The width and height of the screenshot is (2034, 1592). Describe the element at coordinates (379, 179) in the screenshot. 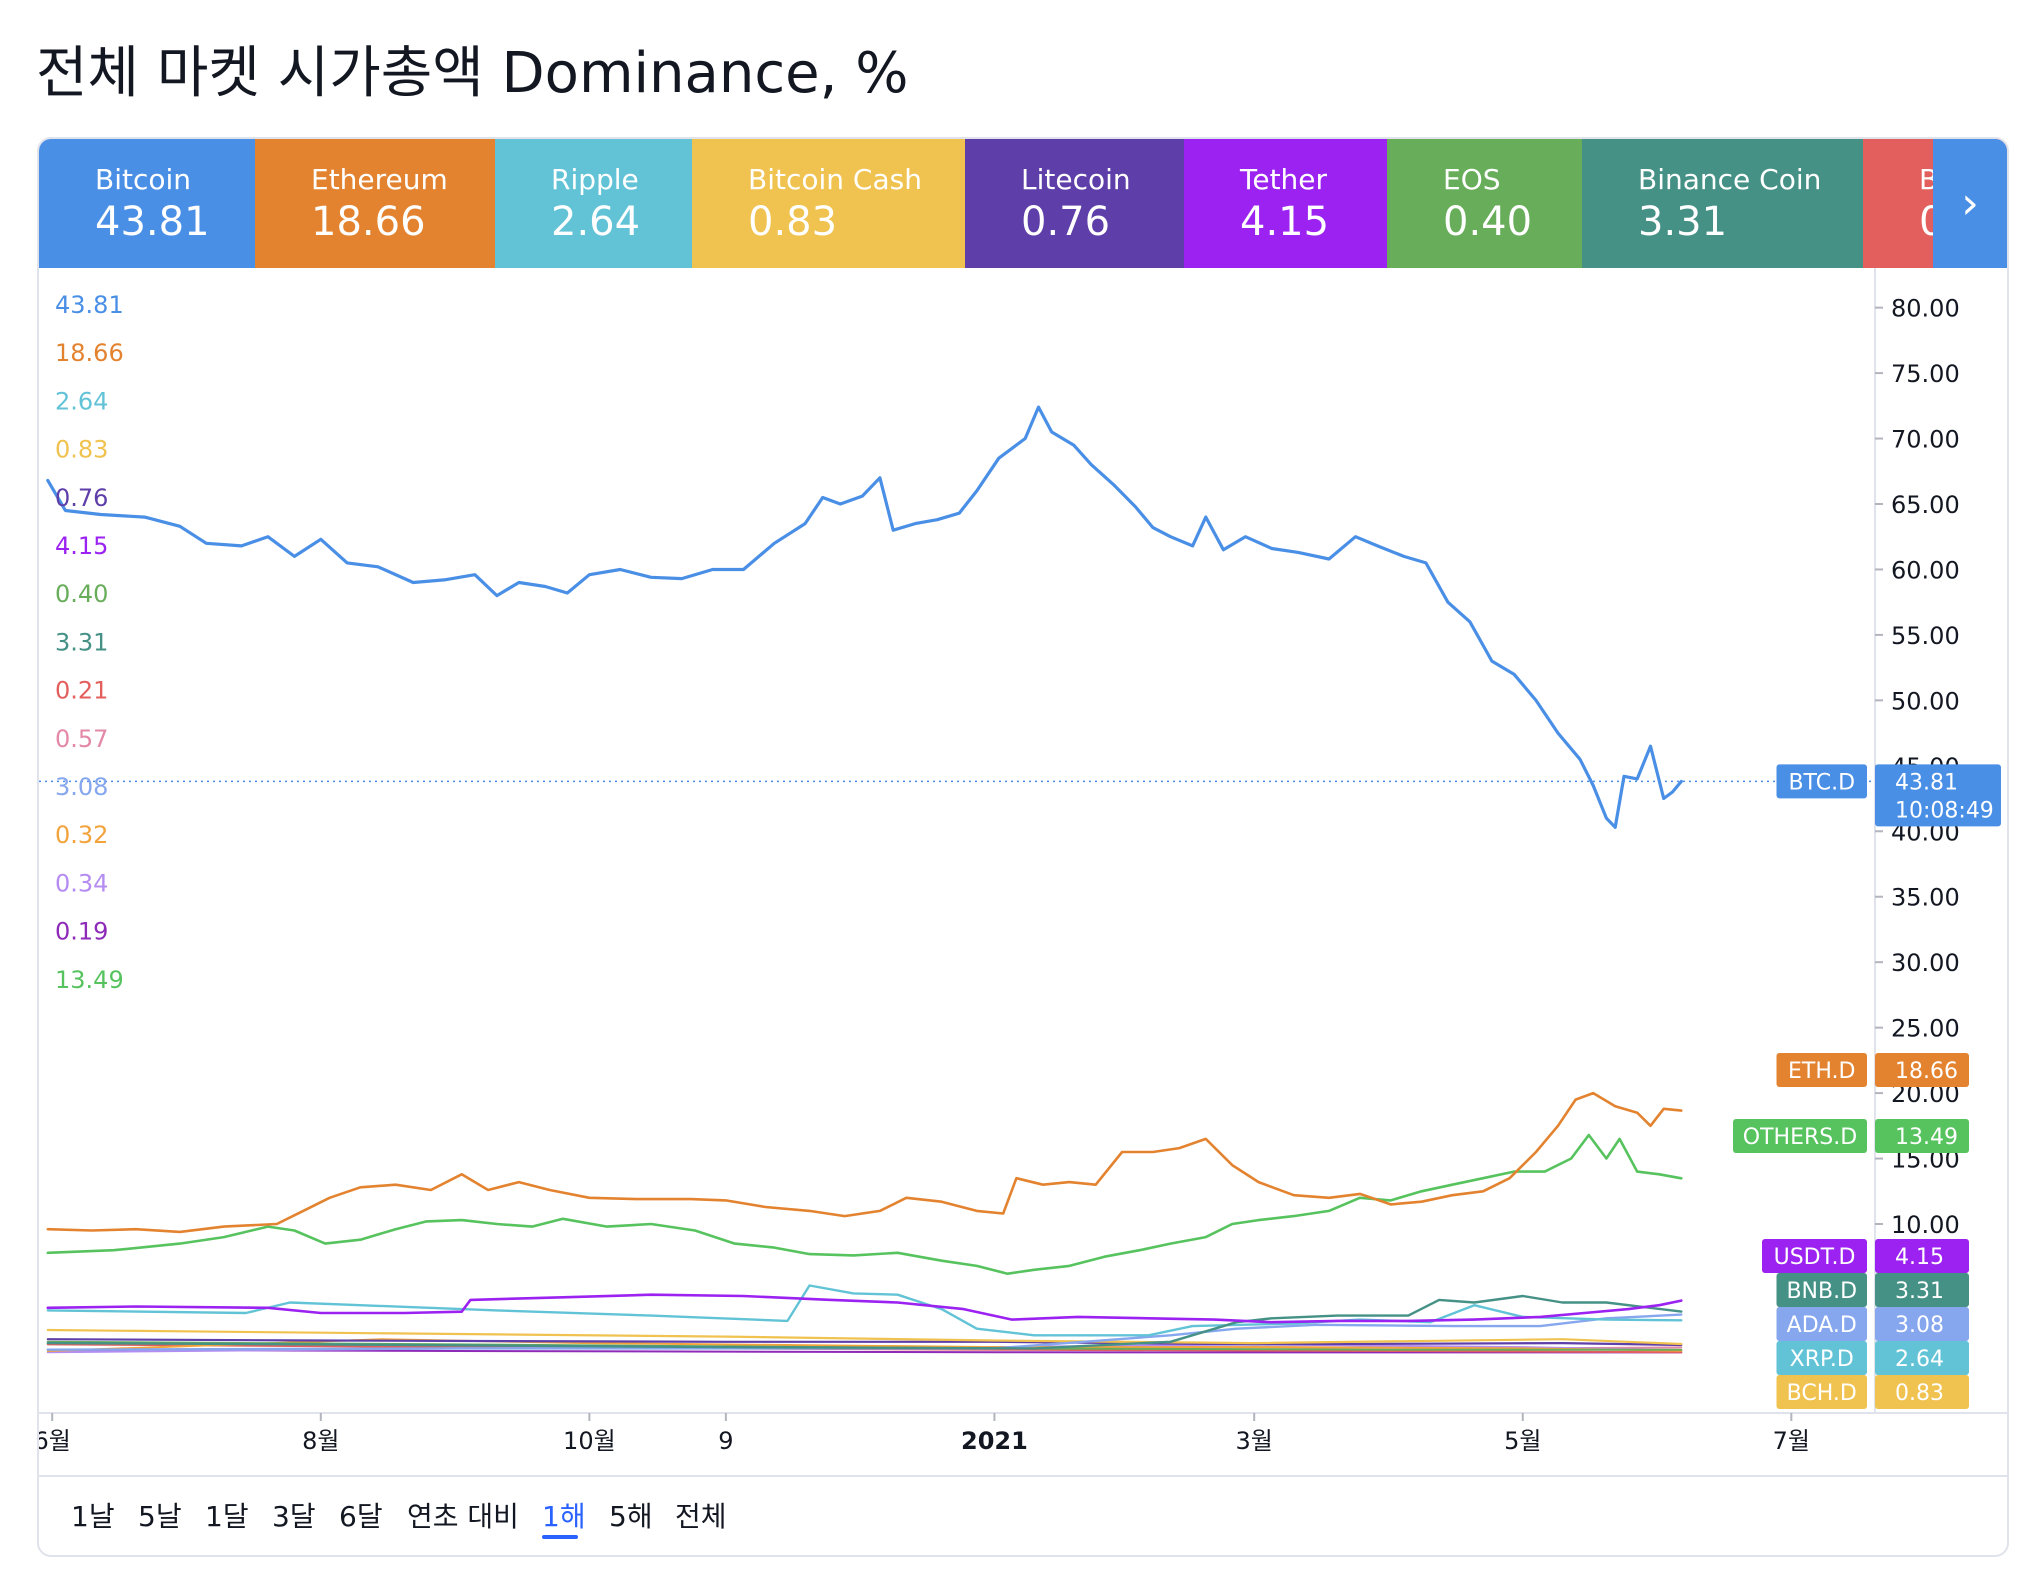

I see `ticker-name: Ethereum` at that location.